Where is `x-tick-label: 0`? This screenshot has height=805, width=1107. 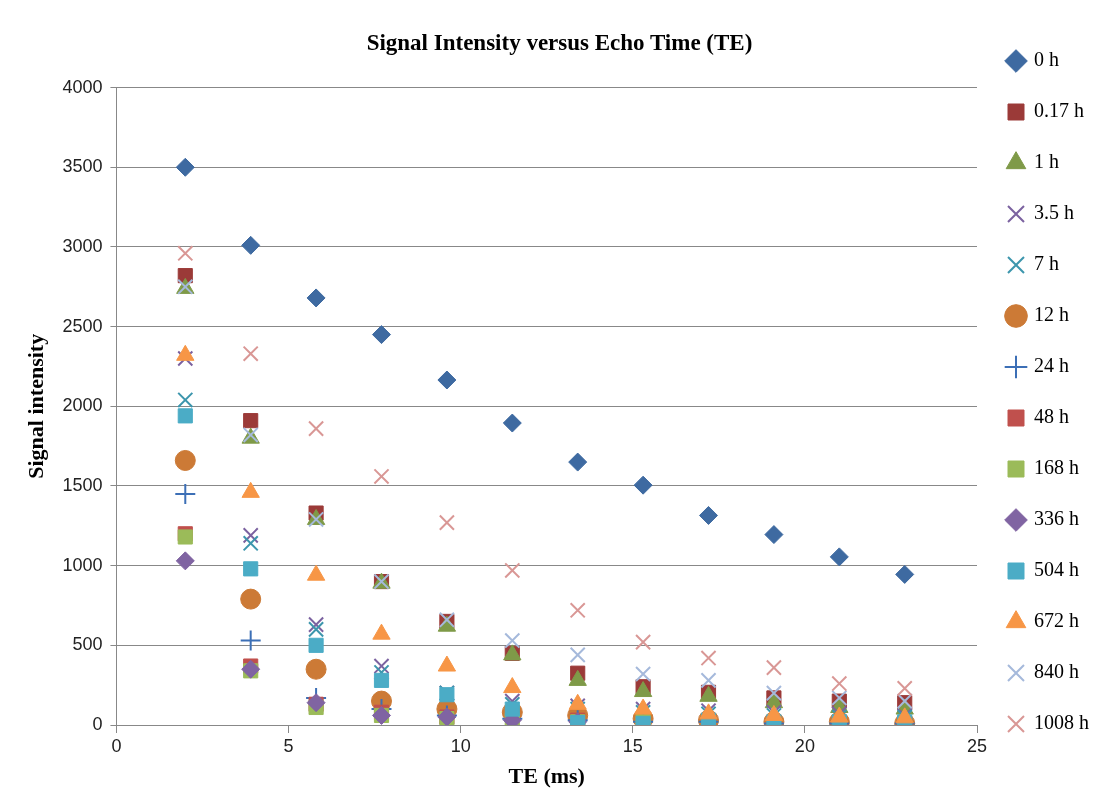
x-tick-label: 0 is located at coordinates (116, 745).